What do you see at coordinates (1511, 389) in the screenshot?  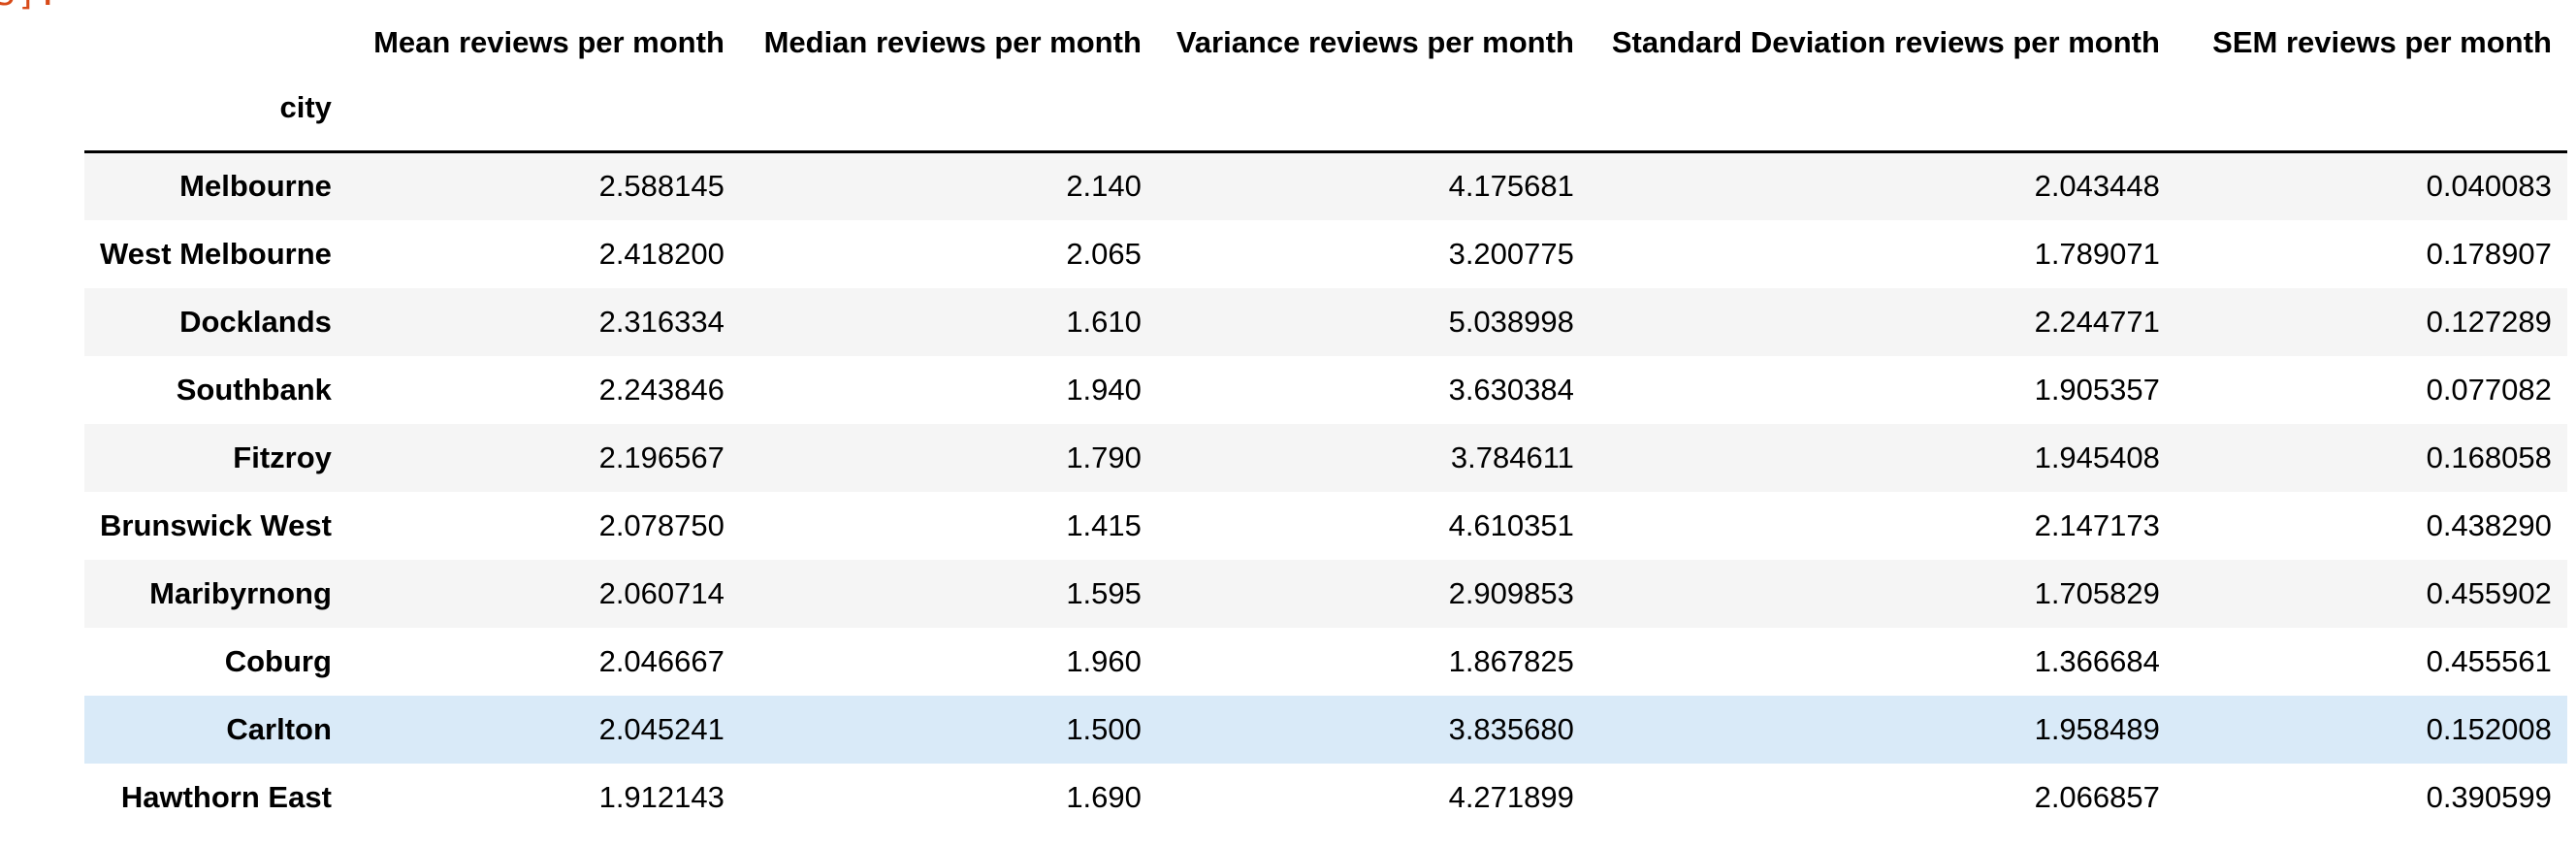 I see `table-cell: 3.630384` at bounding box center [1511, 389].